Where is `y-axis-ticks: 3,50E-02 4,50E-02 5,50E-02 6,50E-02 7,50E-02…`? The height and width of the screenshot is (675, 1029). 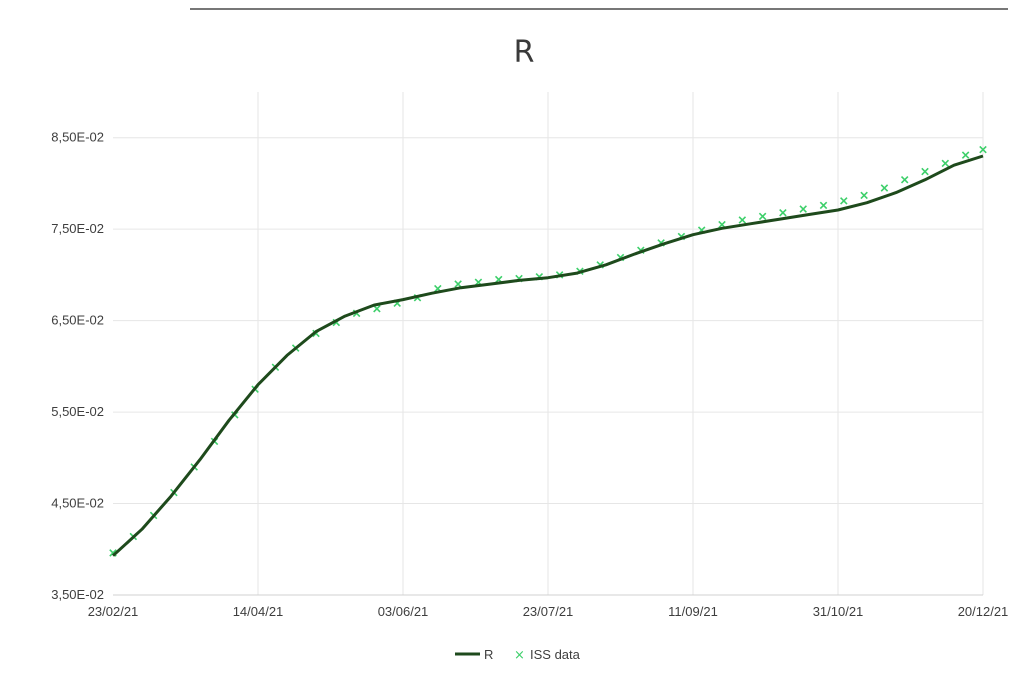
y-axis-ticks: 3,50E-02 4,50E-02 5,50E-02 6,50E-02 7,50E-02… is located at coordinates (77, 366).